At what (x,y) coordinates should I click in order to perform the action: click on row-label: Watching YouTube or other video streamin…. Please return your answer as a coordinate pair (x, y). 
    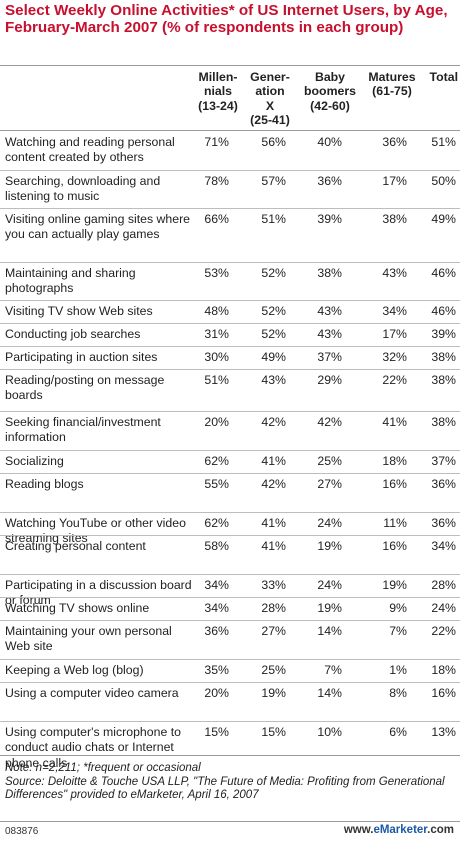
    Looking at the image, I should click on (95, 531).